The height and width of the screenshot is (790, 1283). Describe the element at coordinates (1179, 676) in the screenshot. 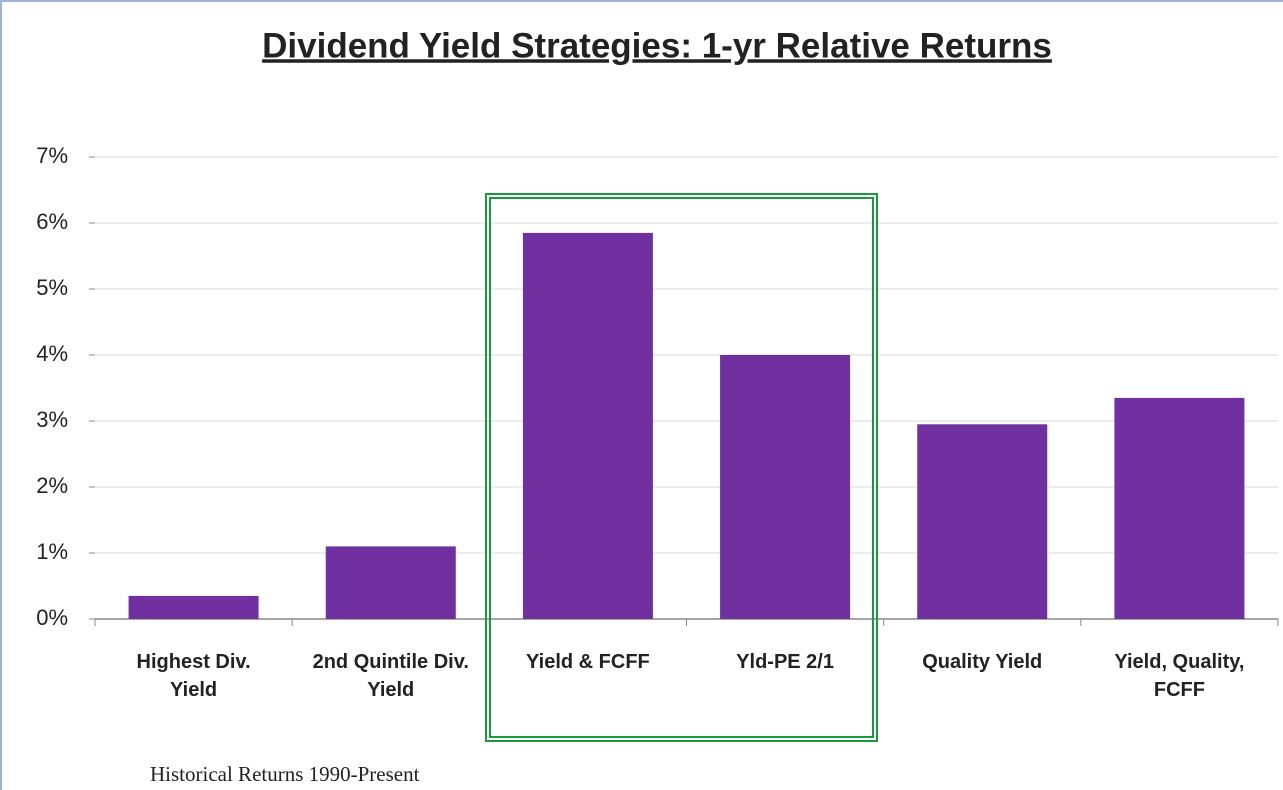

I see `x-tick-label: Yield, Quality, FCFF` at that location.